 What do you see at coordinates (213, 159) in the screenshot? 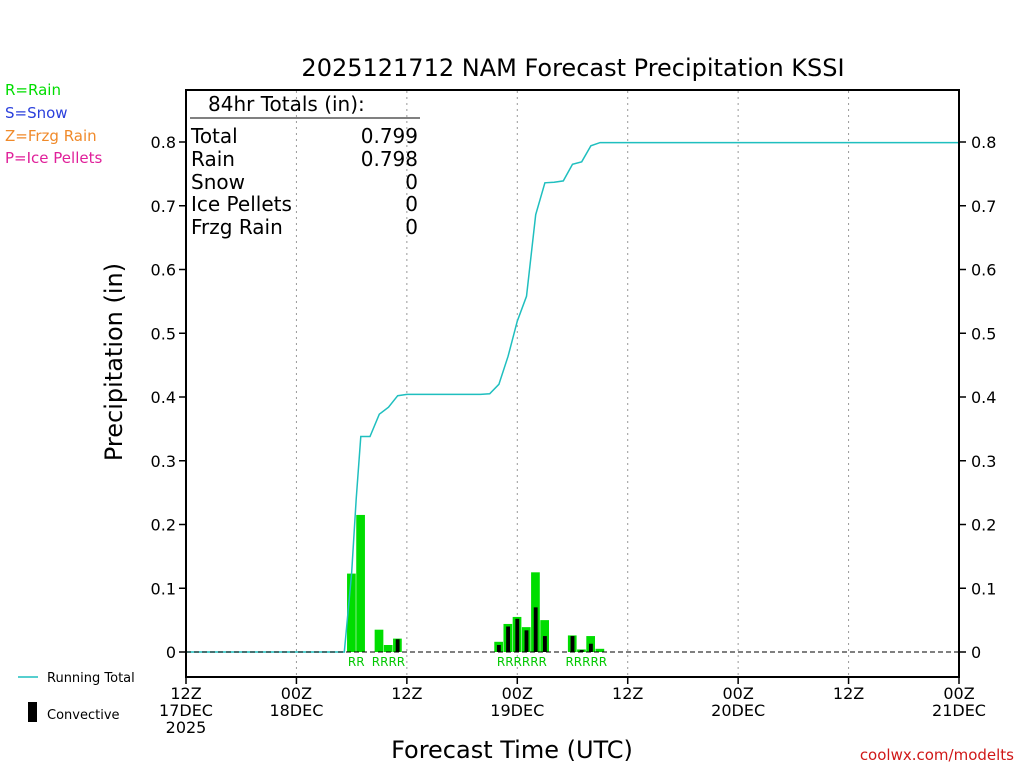
I see `totals-rain-label: Rain` at bounding box center [213, 159].